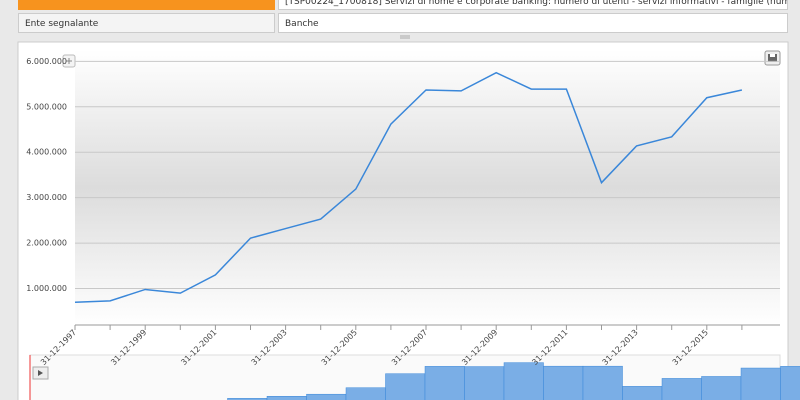 This screenshot has width=800, height=400. What do you see at coordinates (46, 243) in the screenshot?
I see `y-tick-label: 2.000.000` at bounding box center [46, 243].